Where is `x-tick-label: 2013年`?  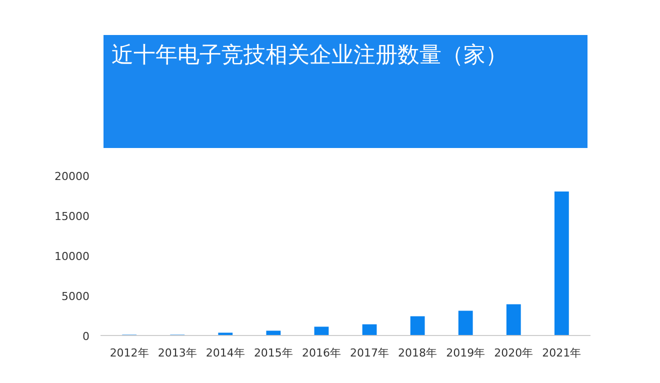
x-tick-label: 2013年 is located at coordinates (177, 353).